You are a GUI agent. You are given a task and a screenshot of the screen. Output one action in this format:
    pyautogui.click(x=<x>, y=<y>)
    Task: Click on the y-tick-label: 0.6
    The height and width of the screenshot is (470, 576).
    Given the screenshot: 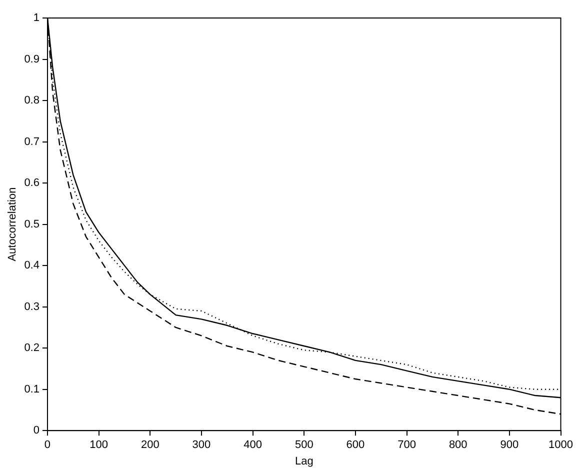 What is the action you would take?
    pyautogui.click(x=32, y=183)
    